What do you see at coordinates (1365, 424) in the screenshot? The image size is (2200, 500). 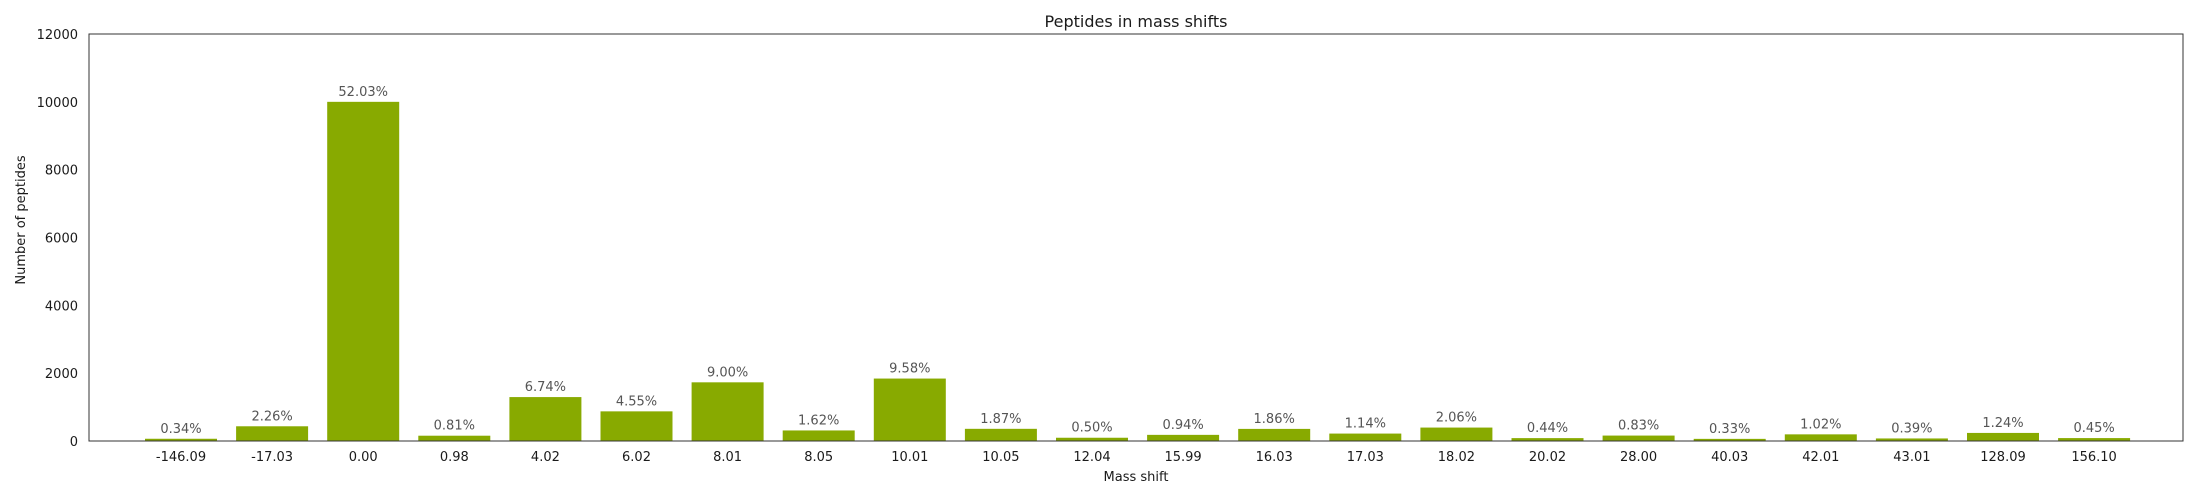 I see `bar-value-label: 1.14%` at bounding box center [1365, 424].